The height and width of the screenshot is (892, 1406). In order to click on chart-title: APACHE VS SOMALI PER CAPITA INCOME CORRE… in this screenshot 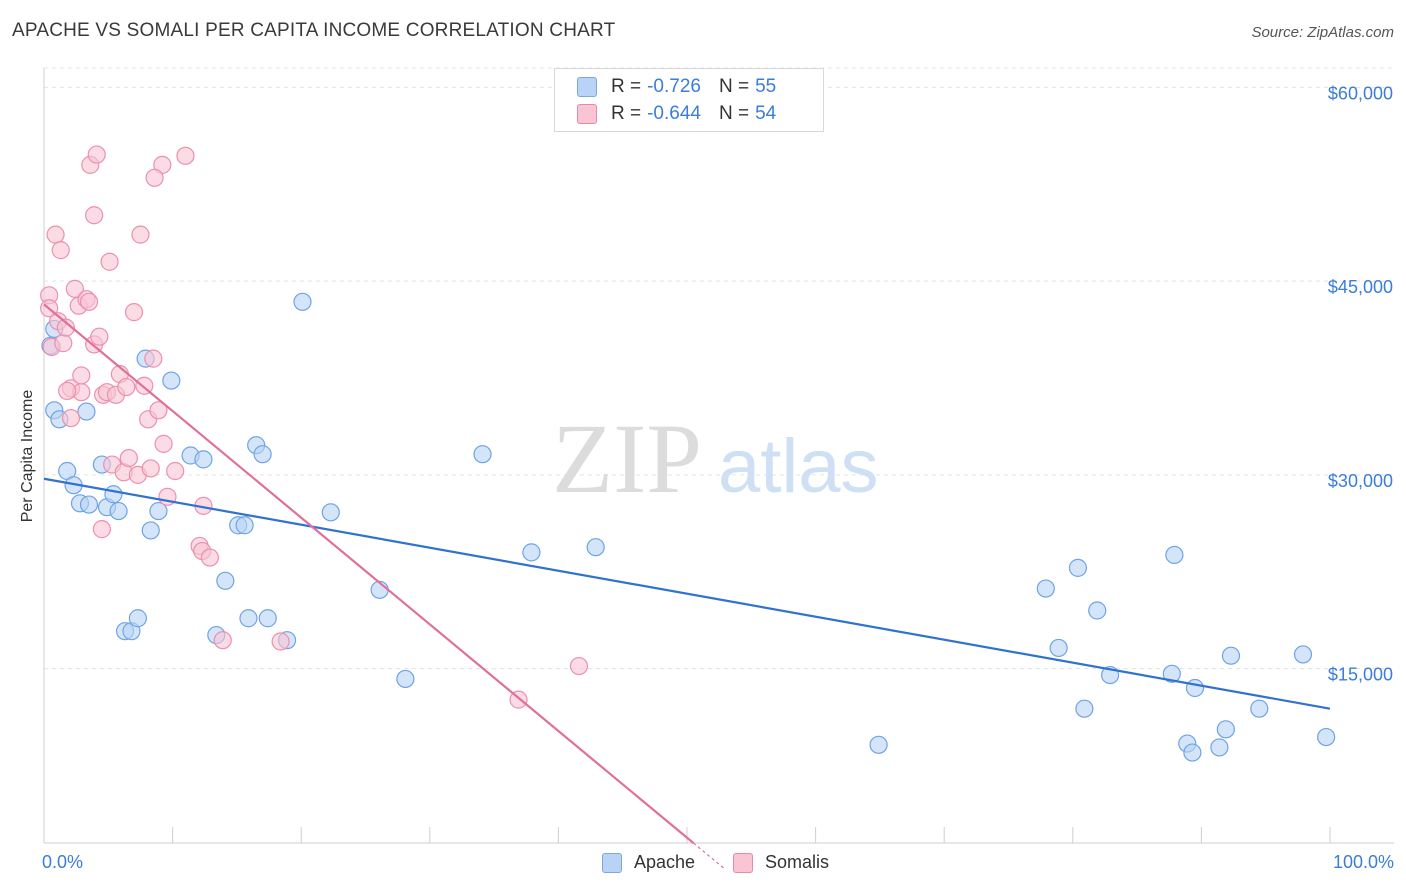, I will do `click(314, 30)`.